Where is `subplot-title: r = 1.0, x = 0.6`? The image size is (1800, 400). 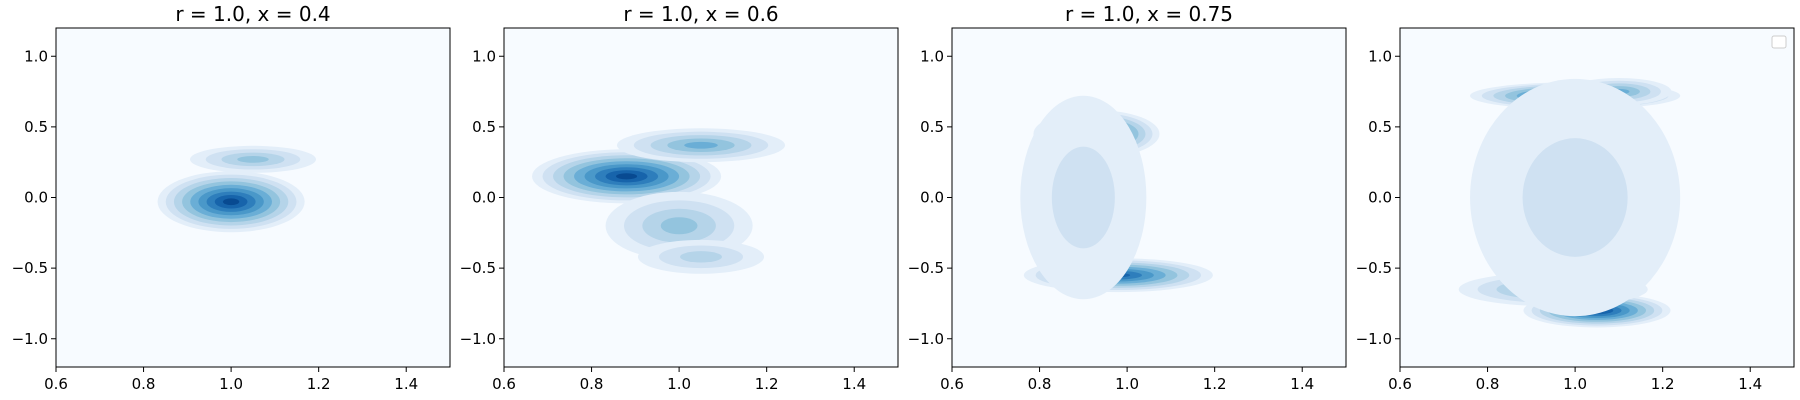 subplot-title: r = 1.0, x = 0.6 is located at coordinates (700, 14).